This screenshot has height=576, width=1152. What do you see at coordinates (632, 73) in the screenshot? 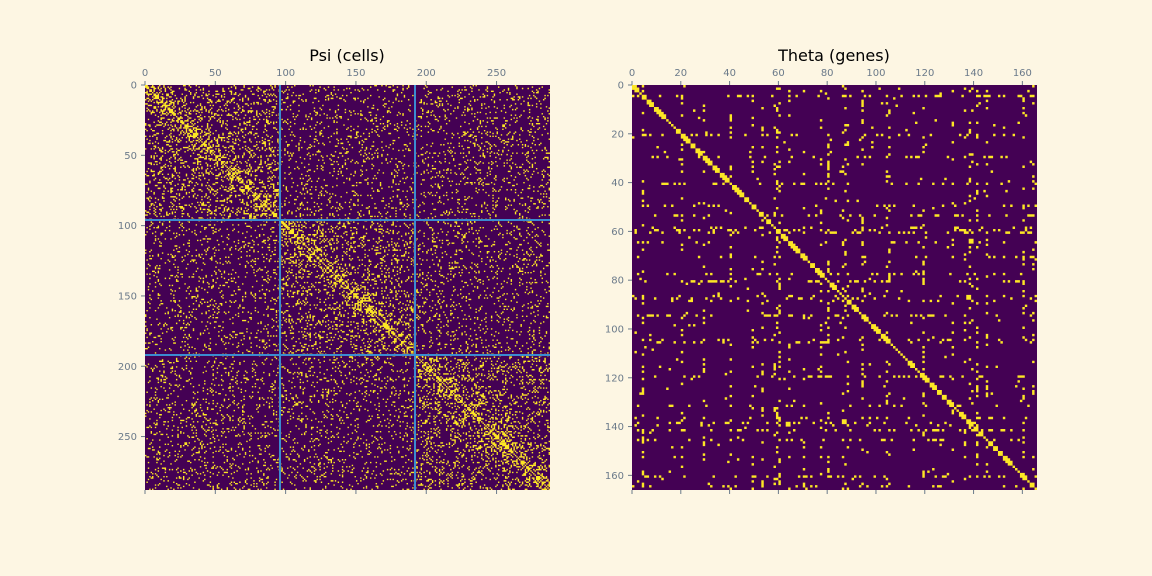
I see `theta-xtick-label: 0` at bounding box center [632, 73].